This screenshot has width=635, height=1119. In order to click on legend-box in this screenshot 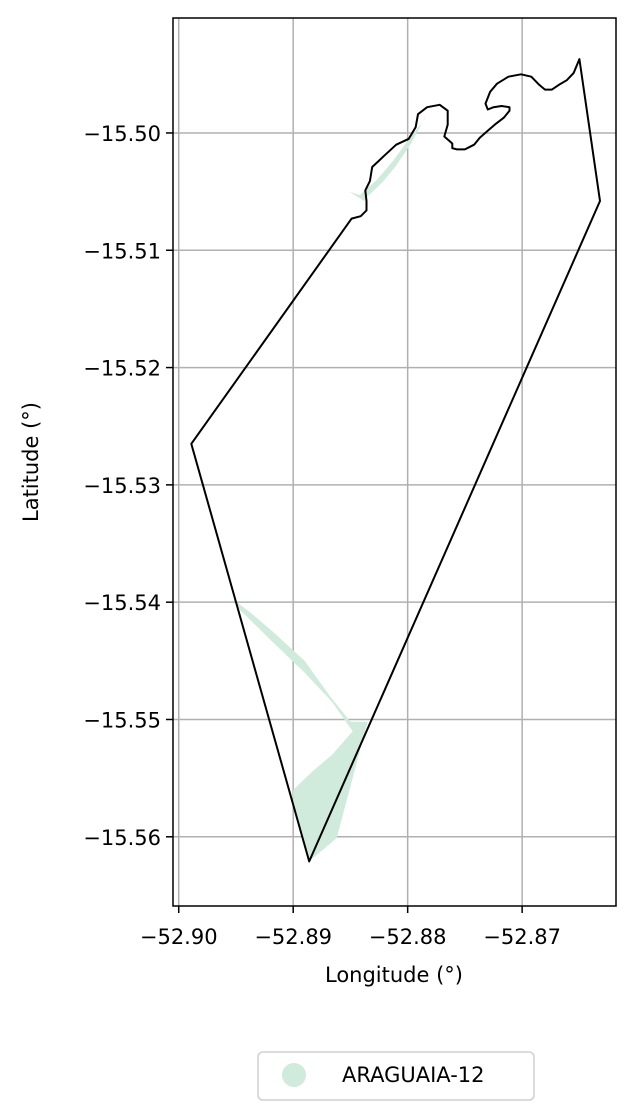, I will do `click(396, 1076)`.